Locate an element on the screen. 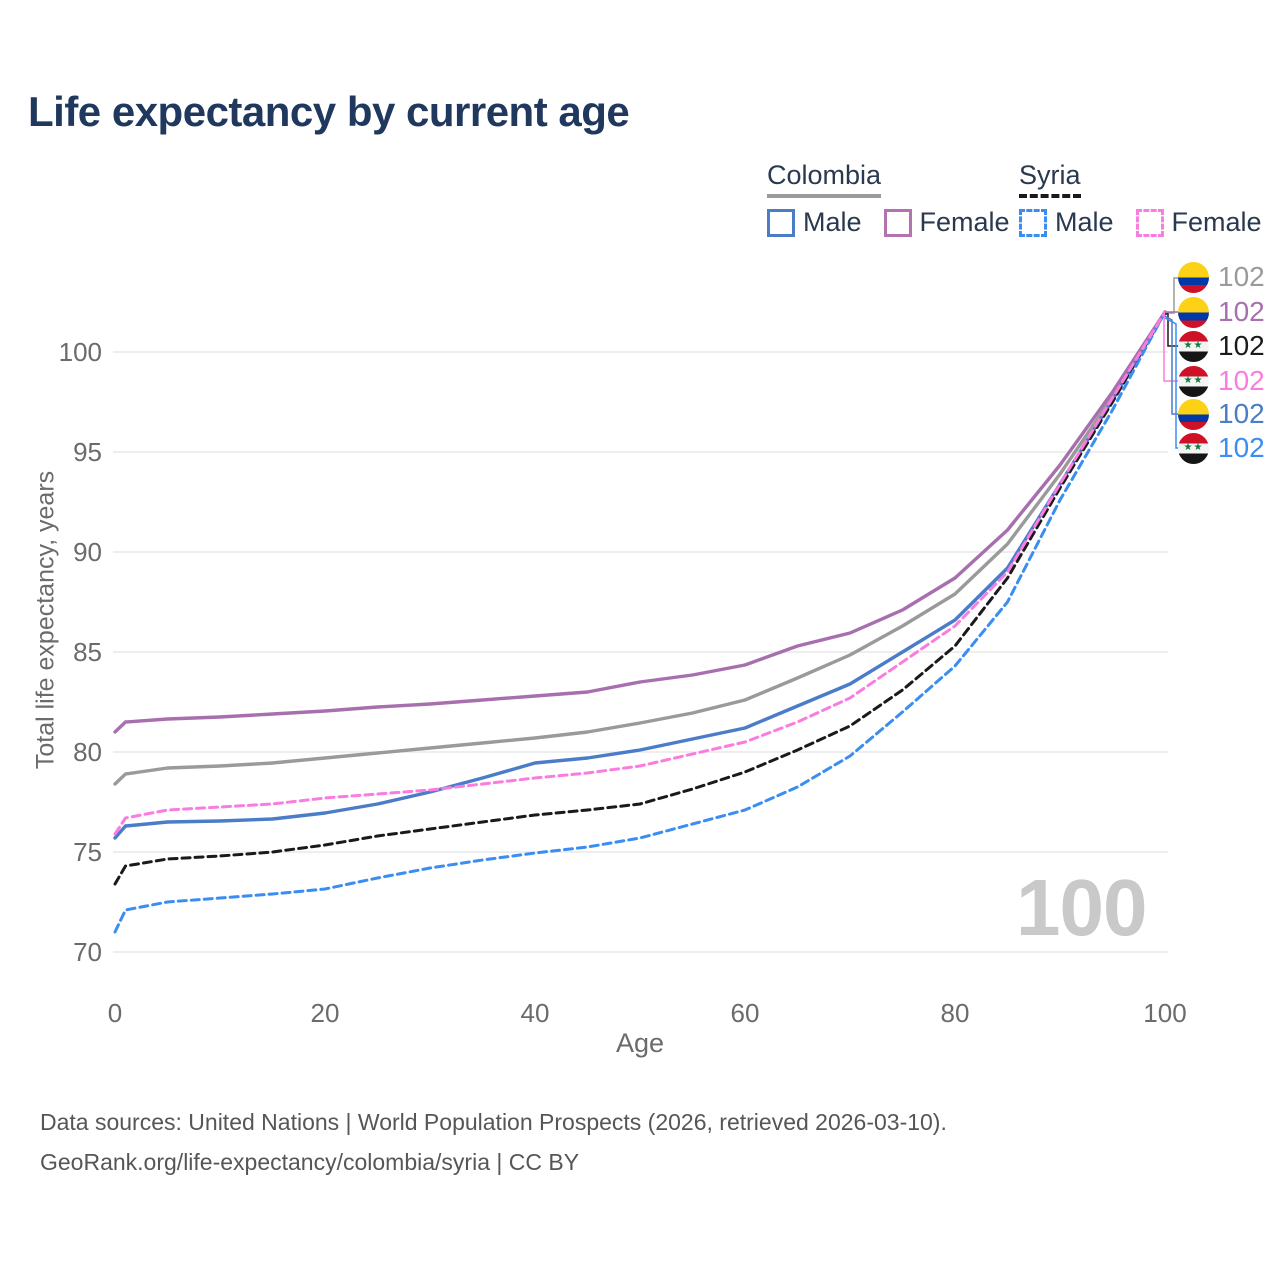 The height and width of the screenshot is (1280, 1280). legend-colombia-items: Male Female is located at coordinates (888, 222).